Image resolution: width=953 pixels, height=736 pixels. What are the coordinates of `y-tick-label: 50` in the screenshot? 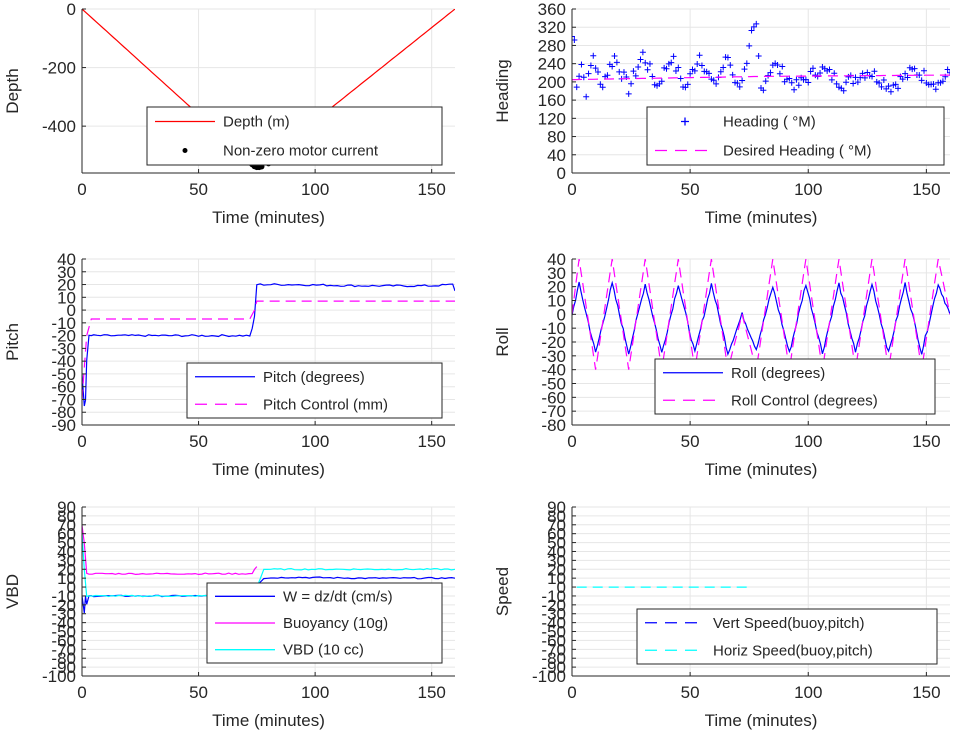 It's located at (556, 543).